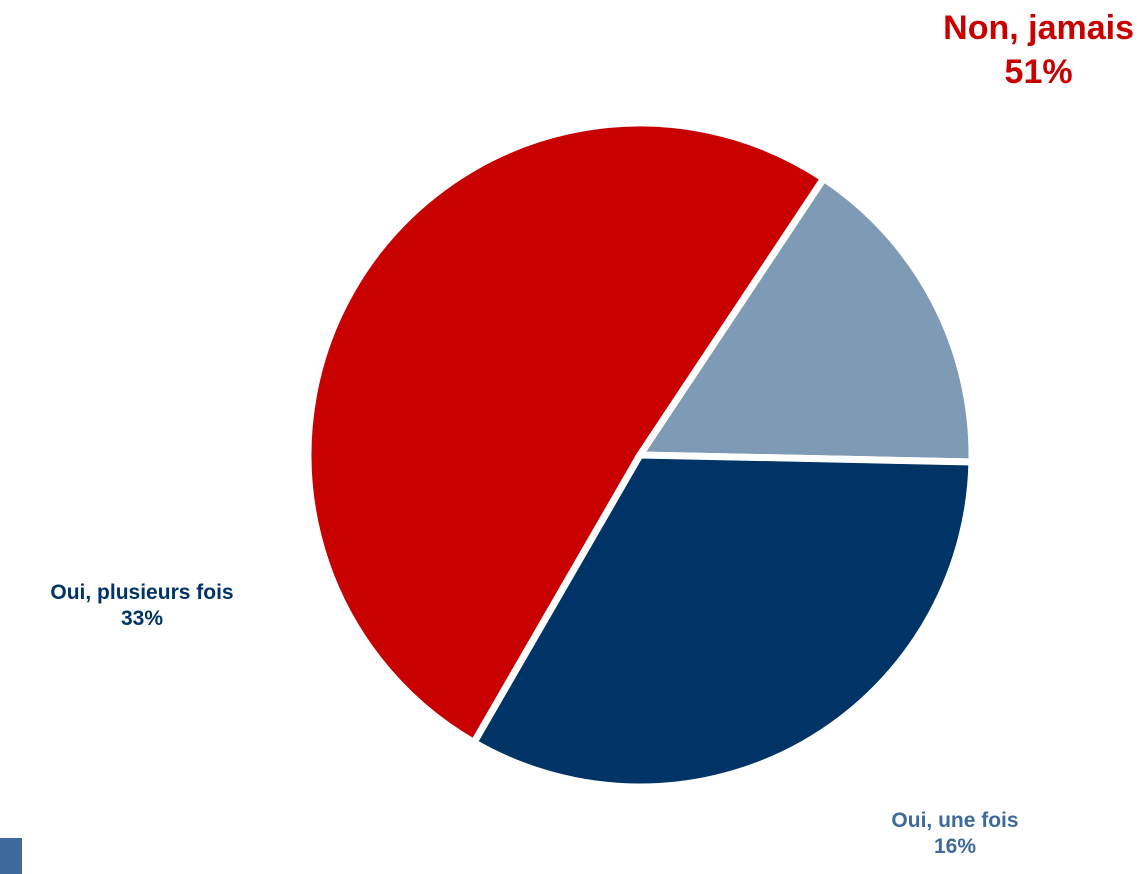 The height and width of the screenshot is (874, 1140). I want to click on label-oui-une-fois-value: 16%, so click(955, 847).